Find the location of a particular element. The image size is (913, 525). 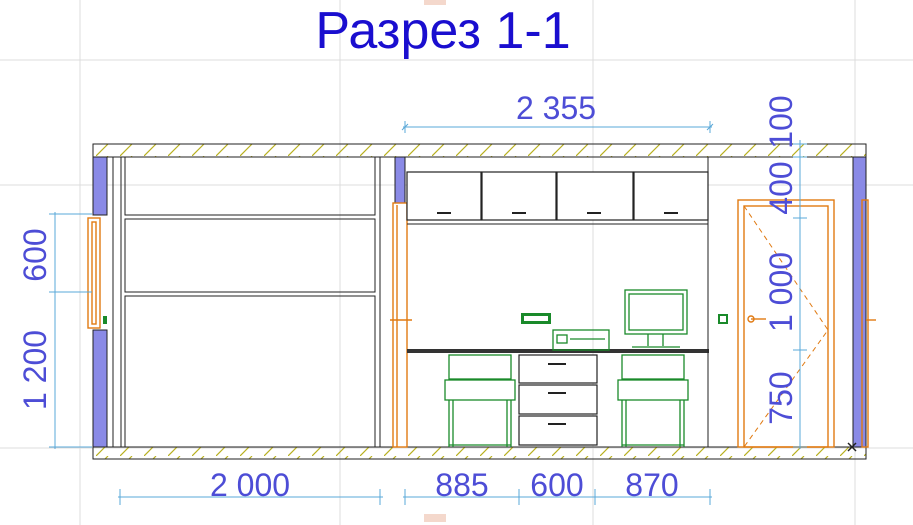

dimension-right-100-label: 100 is located at coordinates (781, 121).